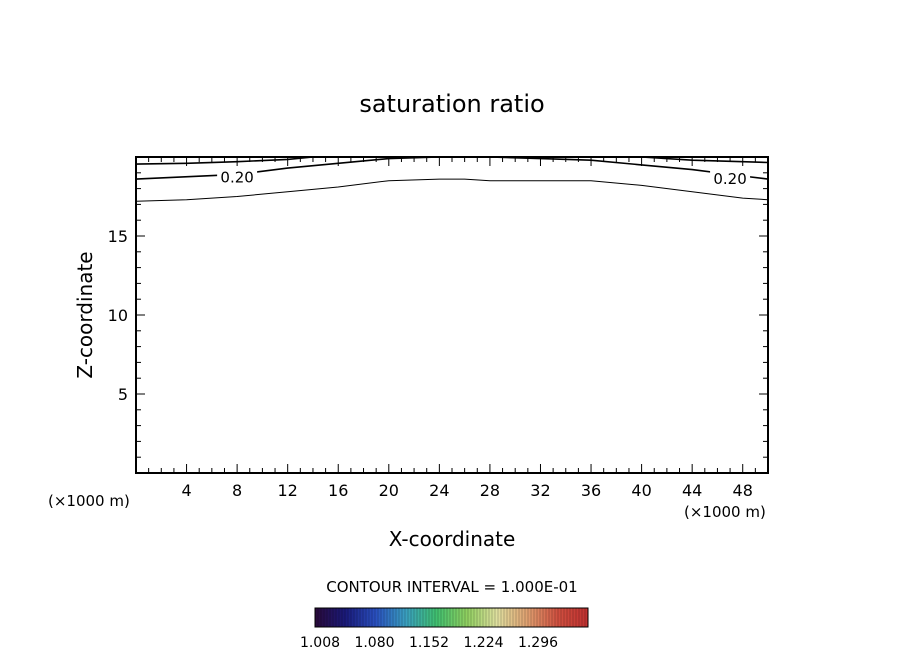  Describe the element at coordinates (288, 490) in the screenshot. I see `x-tick-label: 12` at that location.